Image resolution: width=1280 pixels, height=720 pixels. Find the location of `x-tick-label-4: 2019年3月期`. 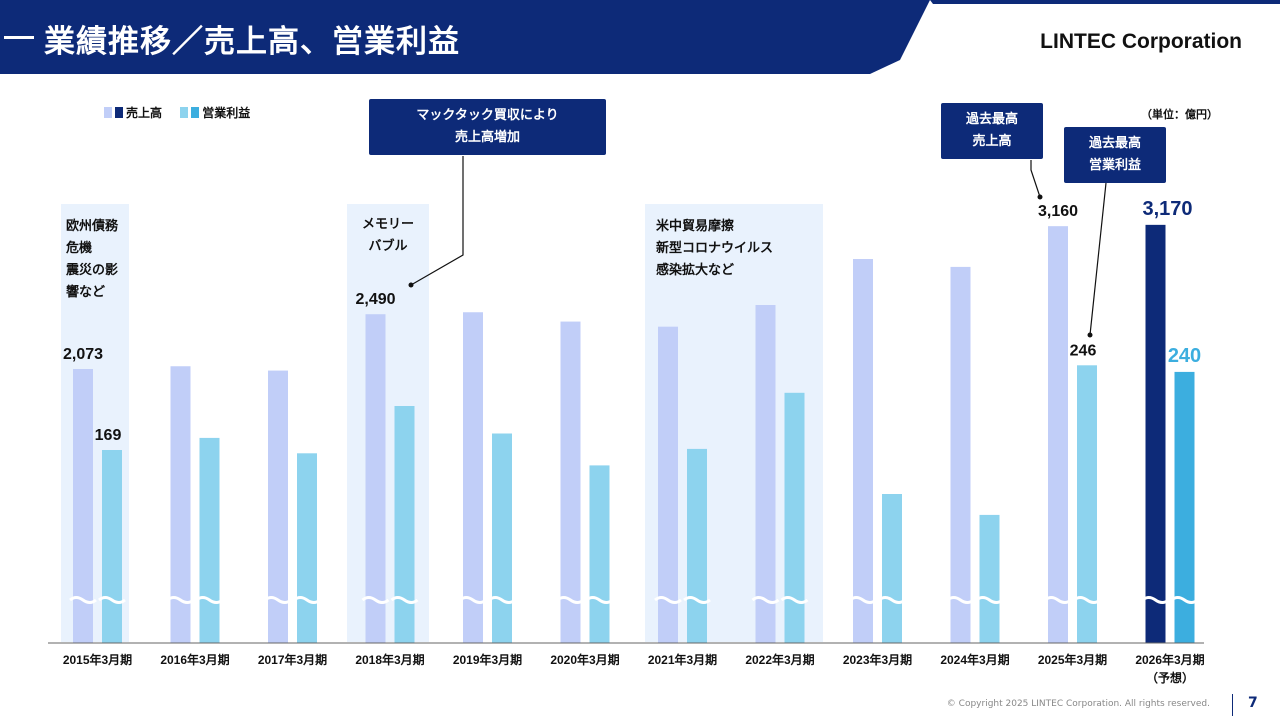

x-tick-label-4: 2019年3月期 is located at coordinates (487, 659).